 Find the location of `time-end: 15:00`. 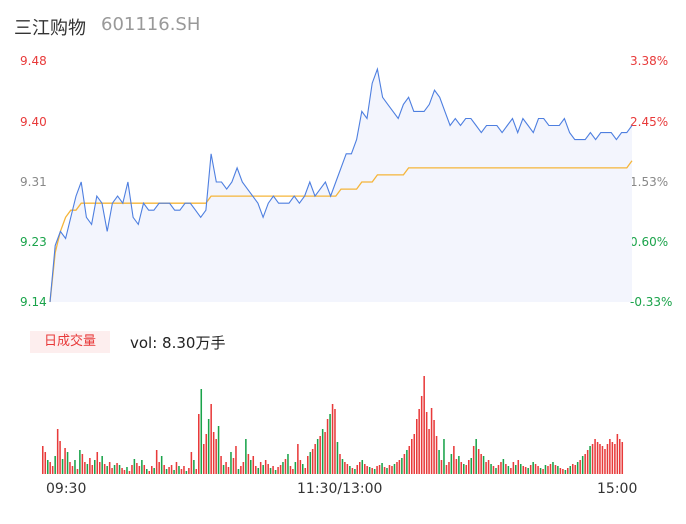

time-end: 15:00 is located at coordinates (617, 489).